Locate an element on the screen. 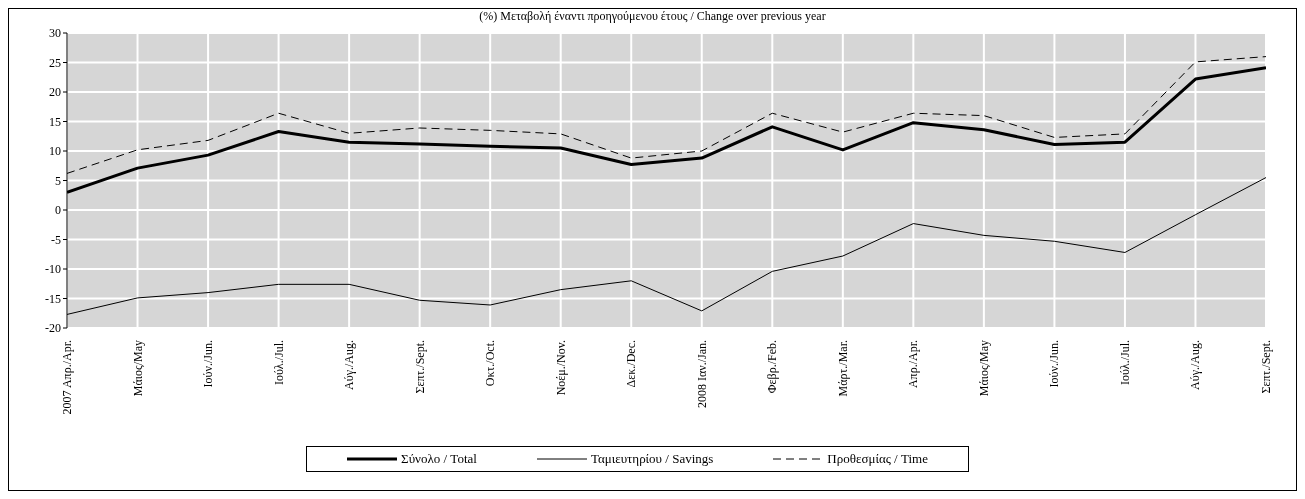 The width and height of the screenshot is (1305, 499). y-tick-label: 15 is located at coordinates (55, 121).